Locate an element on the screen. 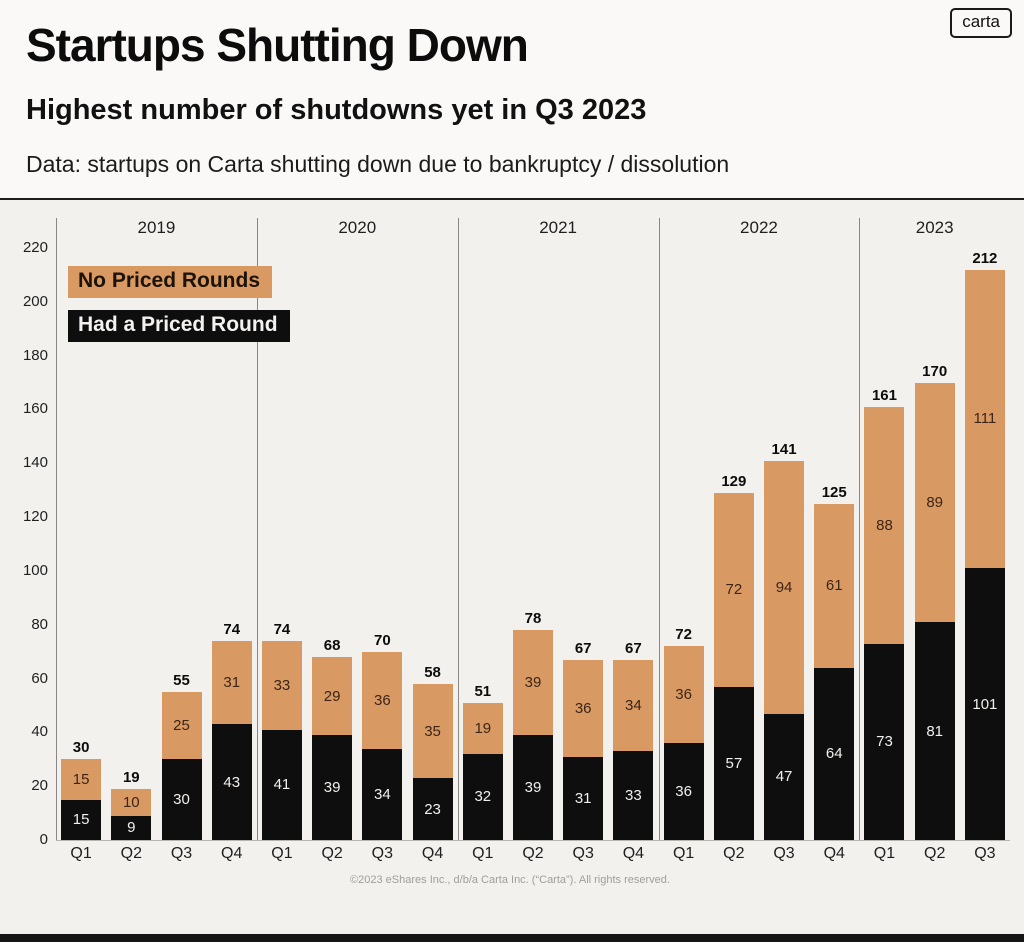 The image size is (1024, 942). year-label: 2023 is located at coordinates (934, 227).